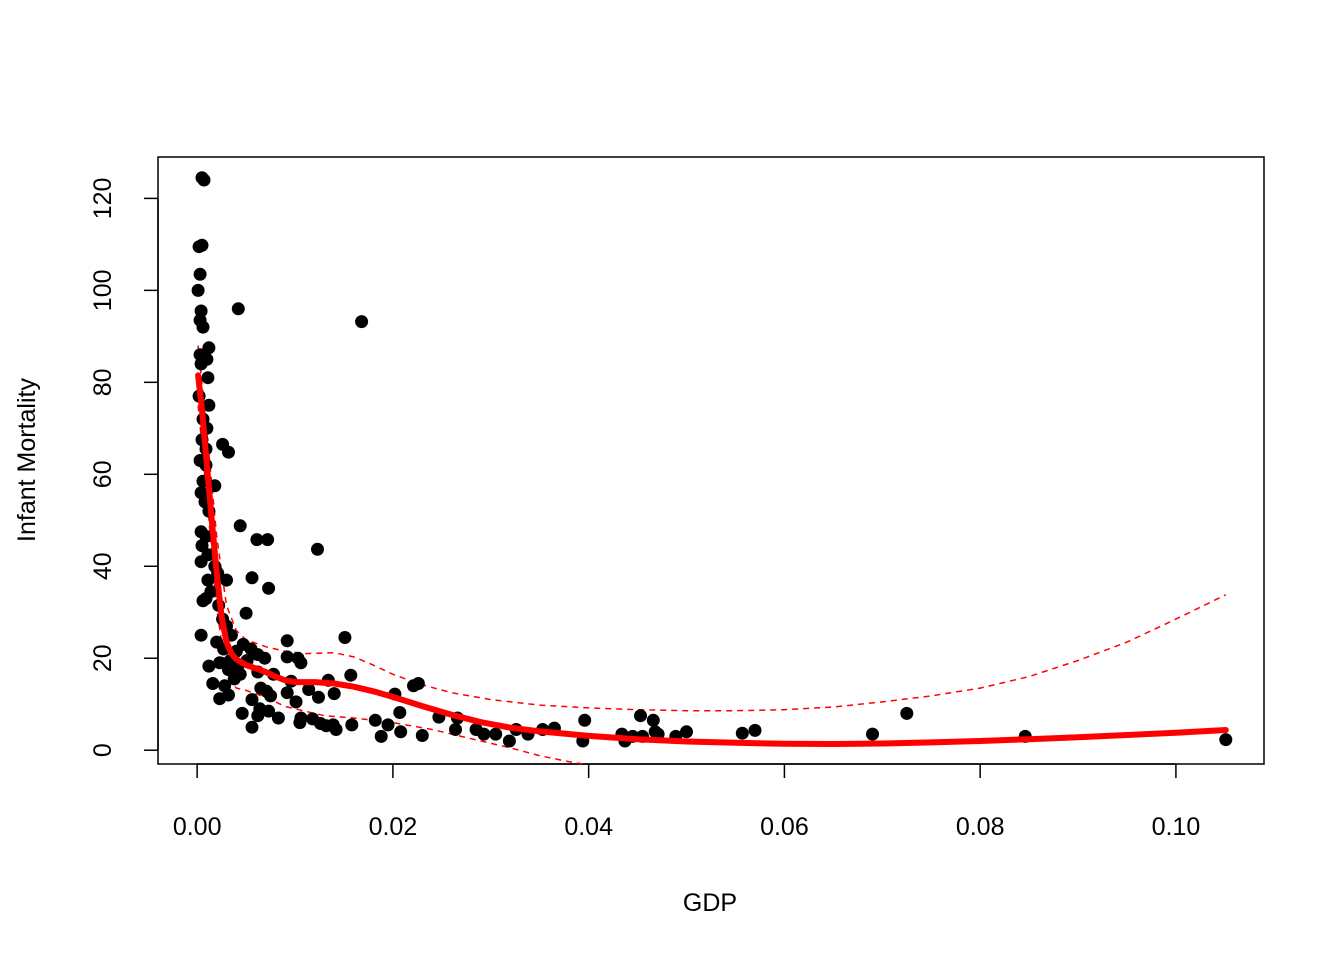 This screenshot has height=960, width=1344. What do you see at coordinates (103, 658) in the screenshot?
I see `y-tick-label: 20` at bounding box center [103, 658].